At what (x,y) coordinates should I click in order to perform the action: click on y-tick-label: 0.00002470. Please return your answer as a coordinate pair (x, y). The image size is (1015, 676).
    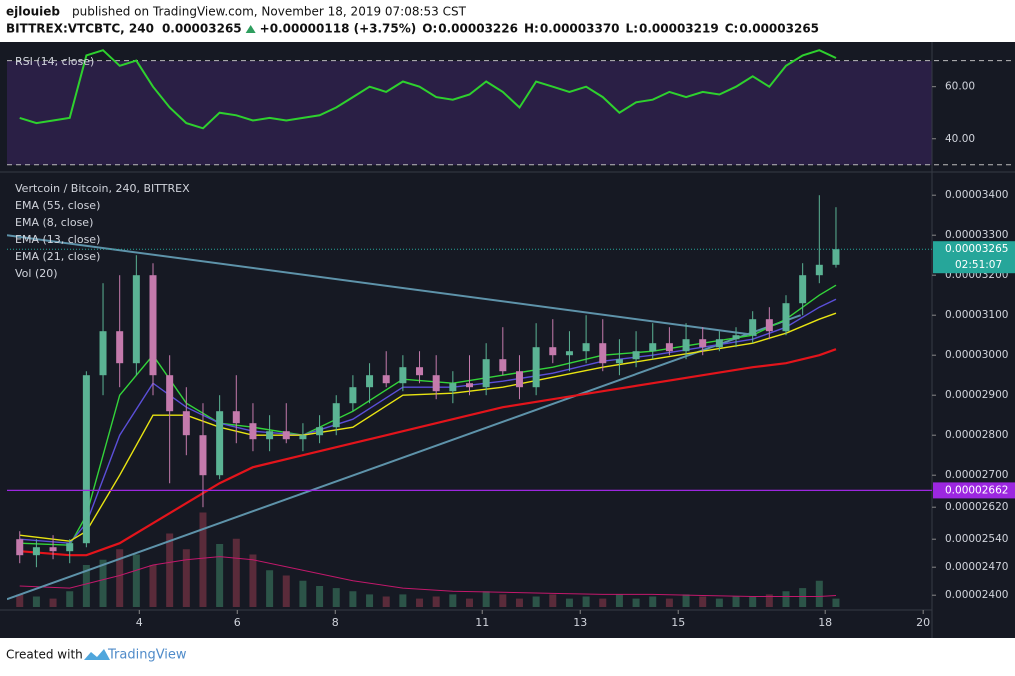
    Looking at the image, I should click on (976, 567).